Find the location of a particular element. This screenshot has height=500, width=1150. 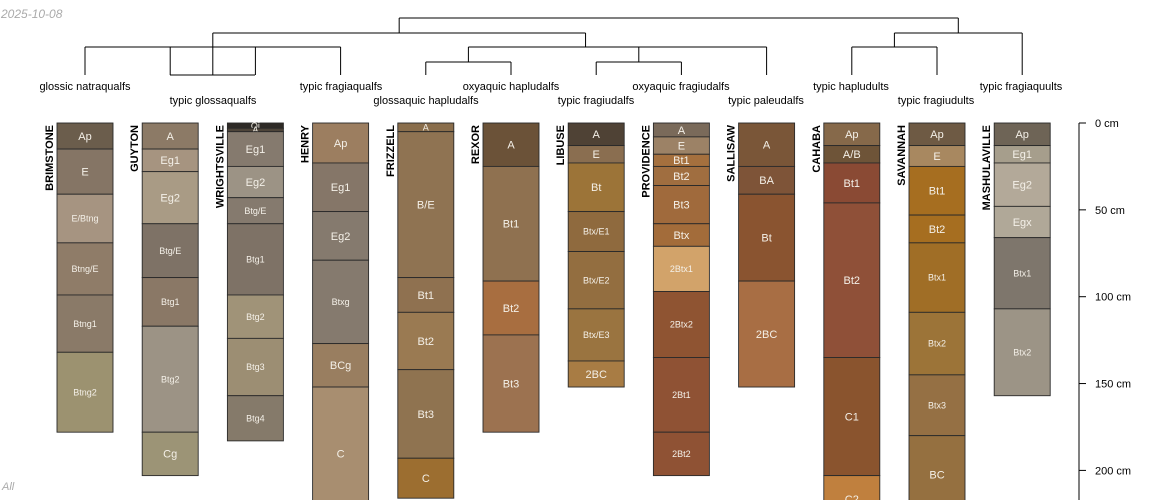

horizon-e is located at coordinates (85, 171).